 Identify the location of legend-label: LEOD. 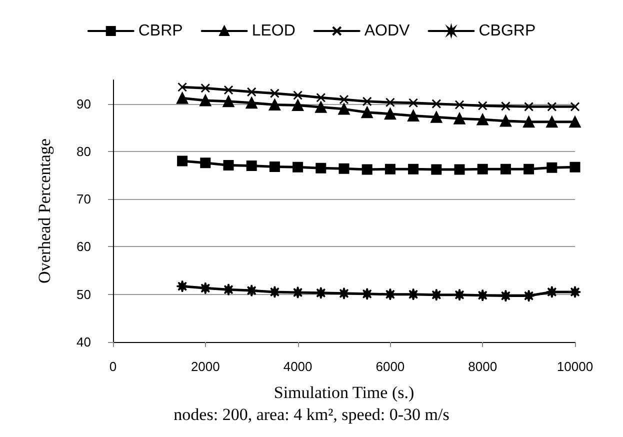
(274, 31).